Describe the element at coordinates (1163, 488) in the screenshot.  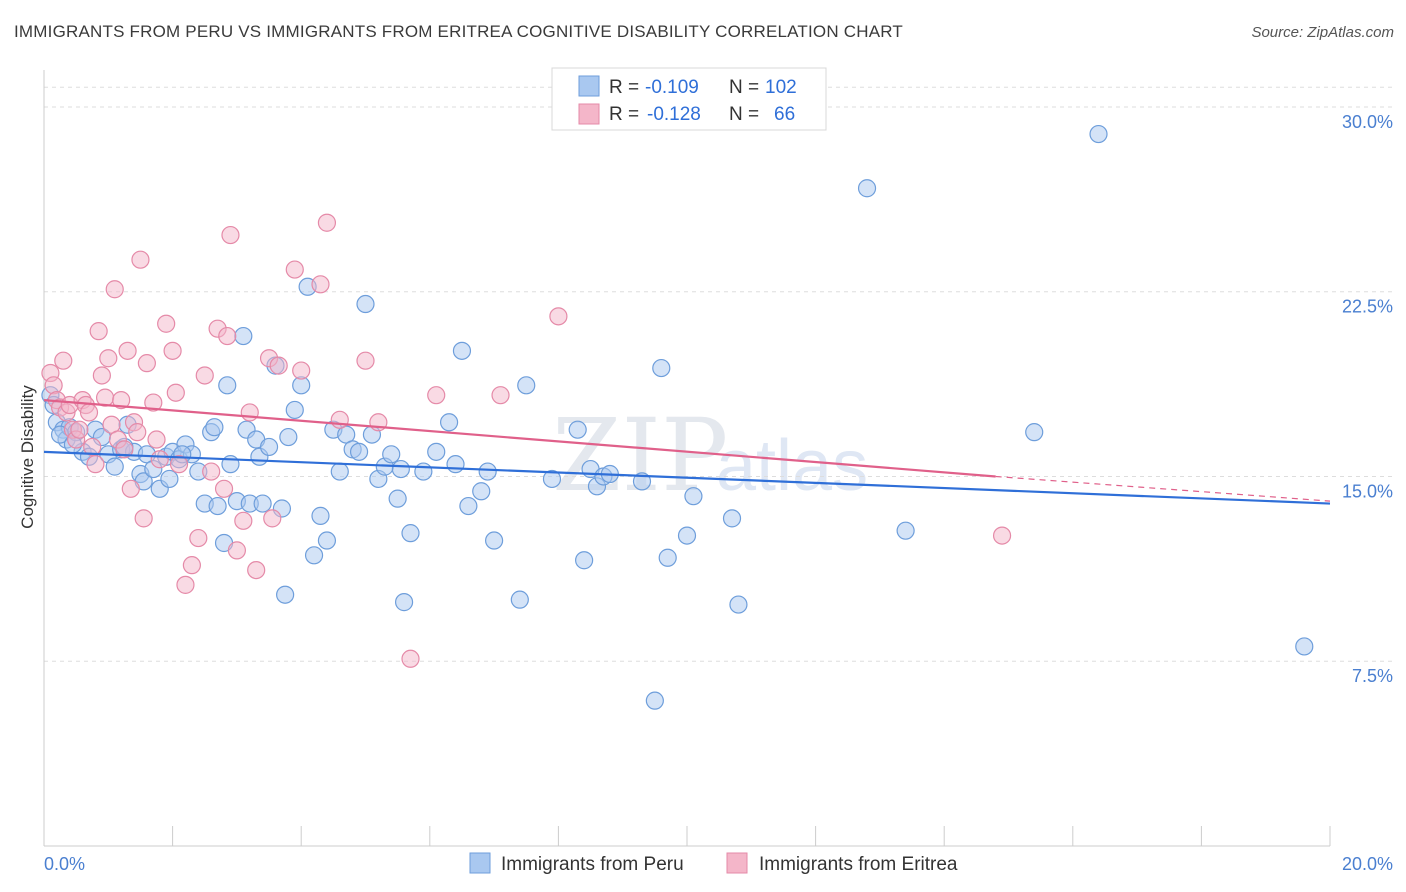
I see `trend-line-eritrea-extension` at that location.